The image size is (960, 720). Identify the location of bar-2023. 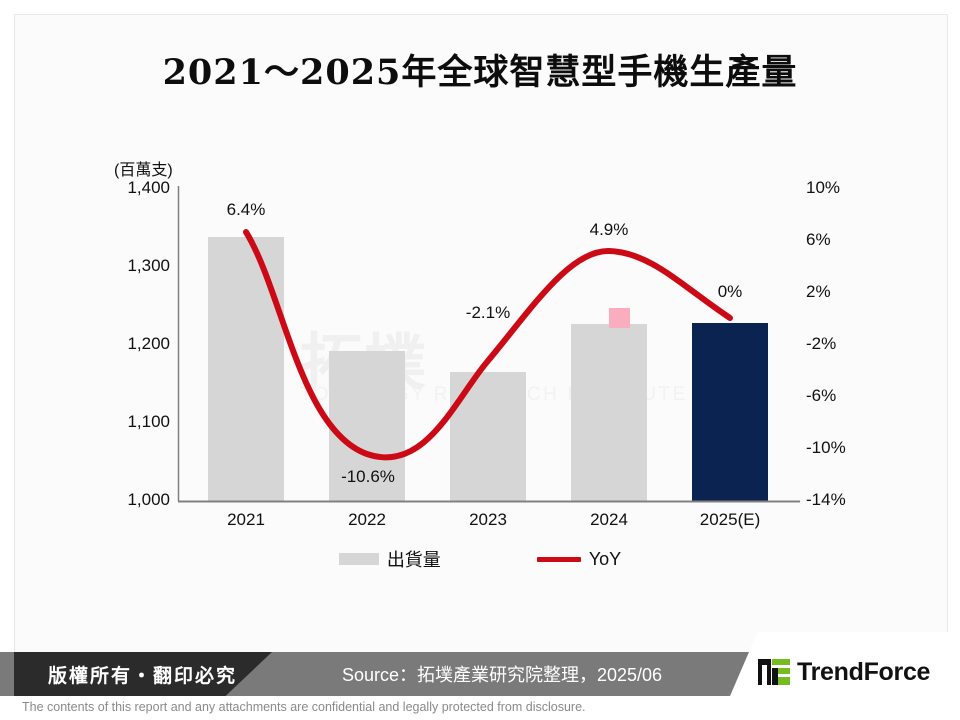
(488, 436).